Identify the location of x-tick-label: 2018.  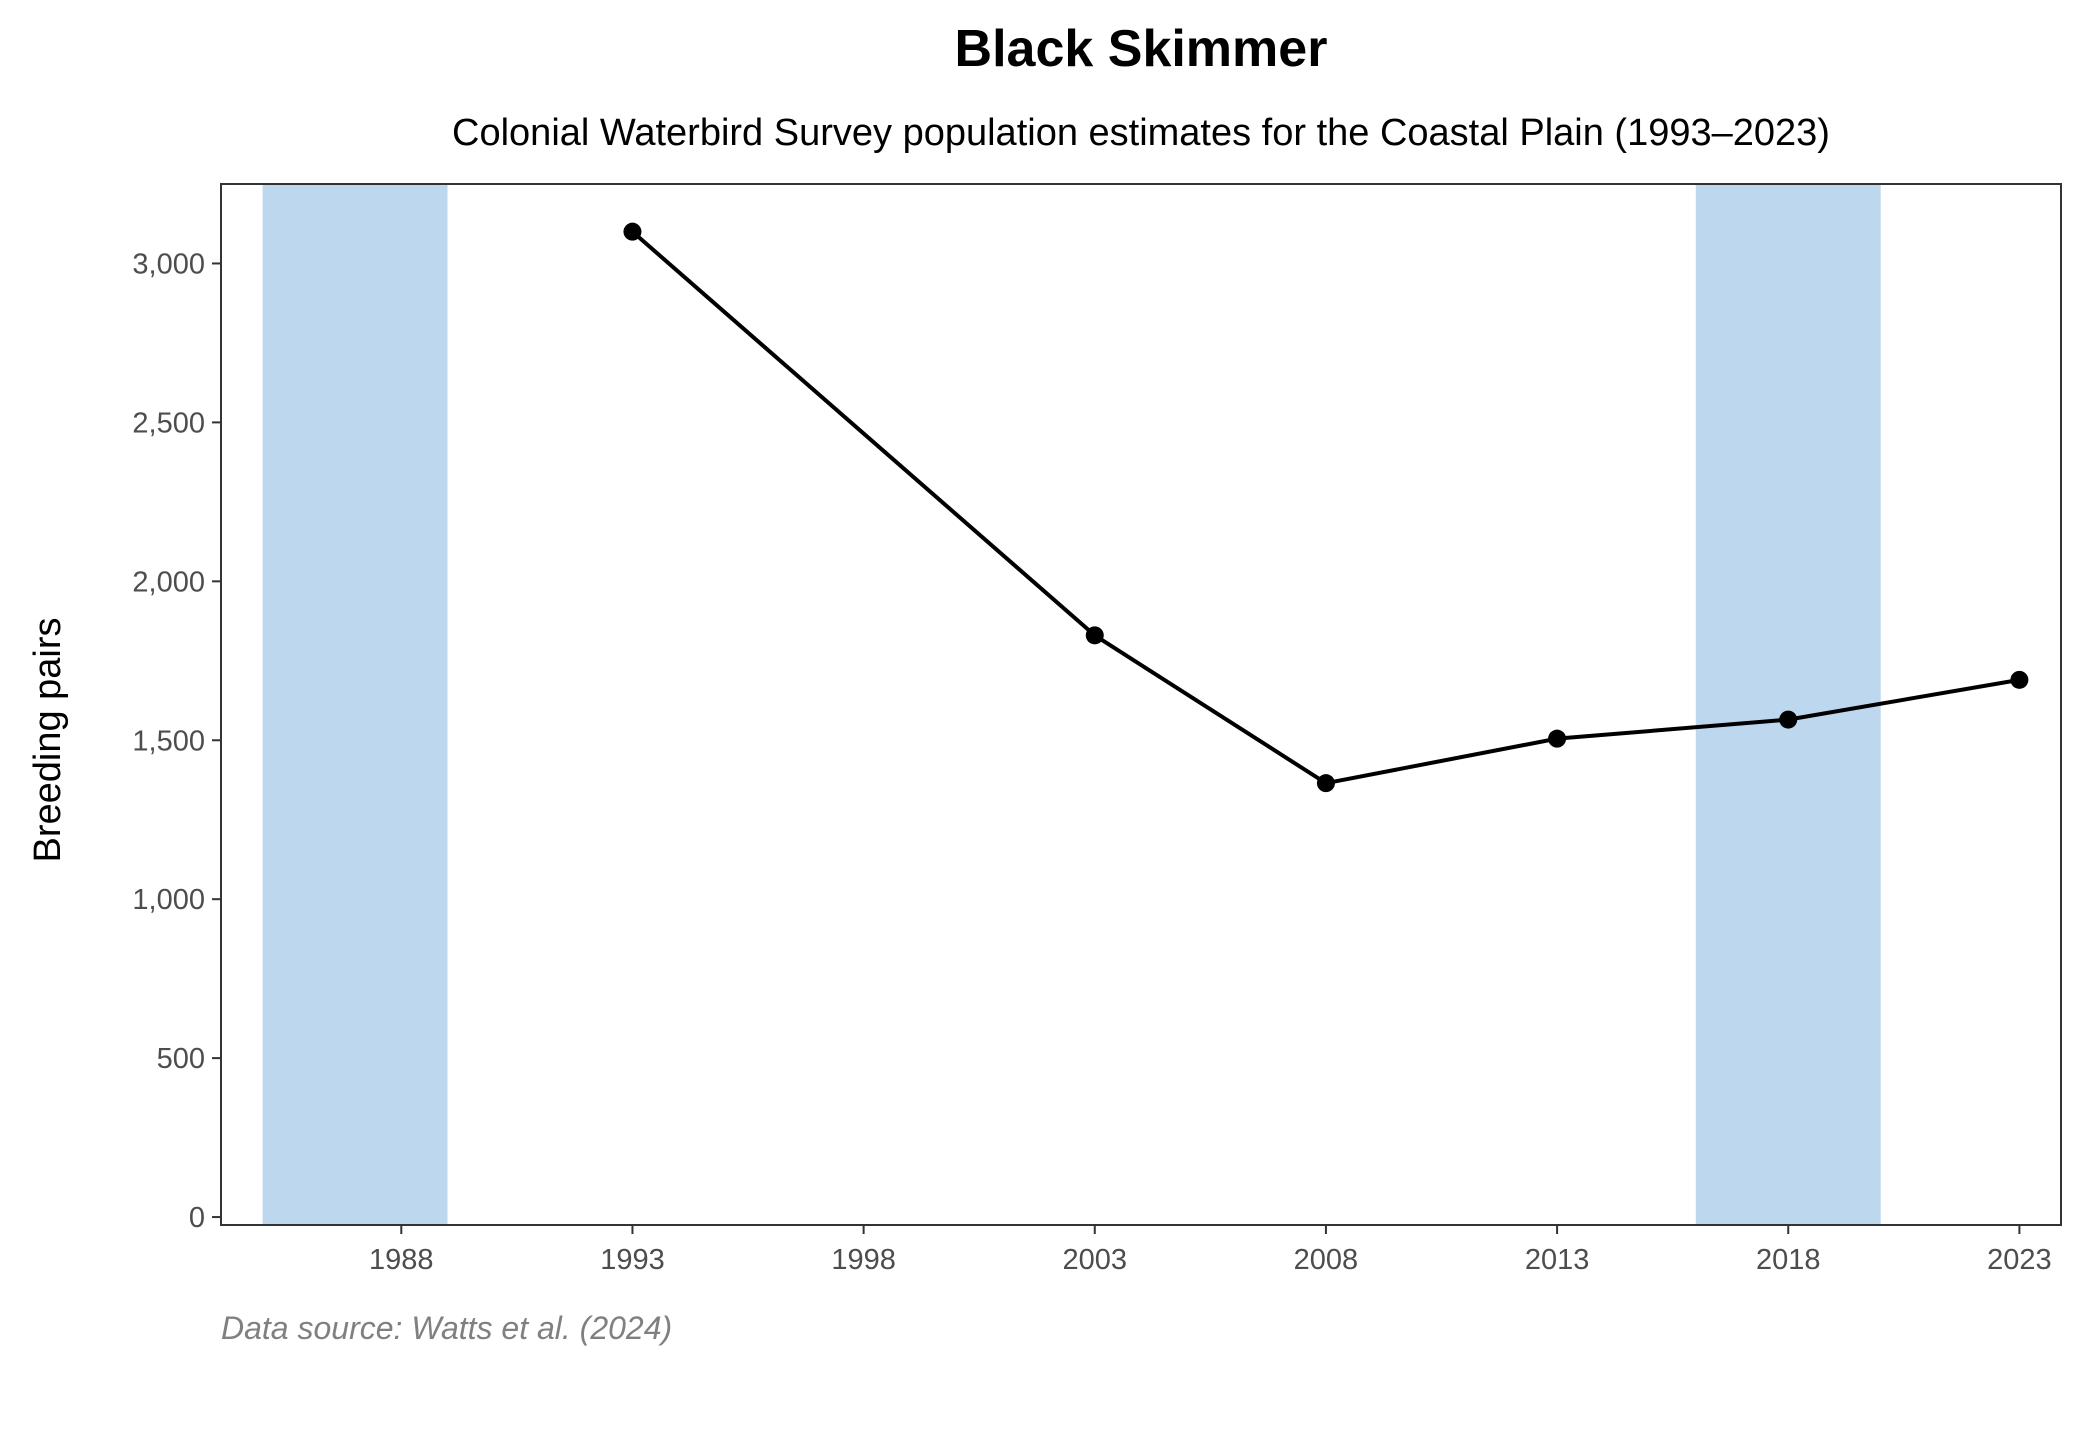
(1788, 1260).